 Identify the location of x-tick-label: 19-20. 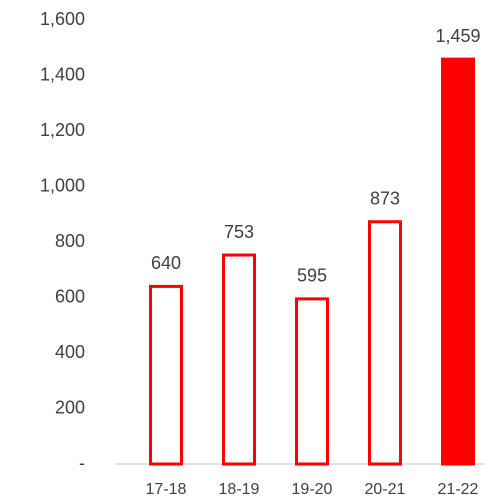
(312, 489).